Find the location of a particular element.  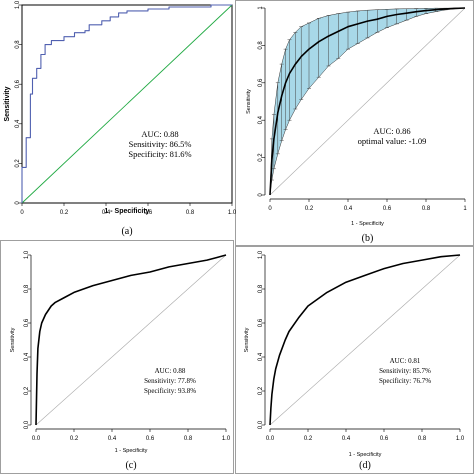

x-tick-label-d: 0.0 is located at coordinates (270, 439).